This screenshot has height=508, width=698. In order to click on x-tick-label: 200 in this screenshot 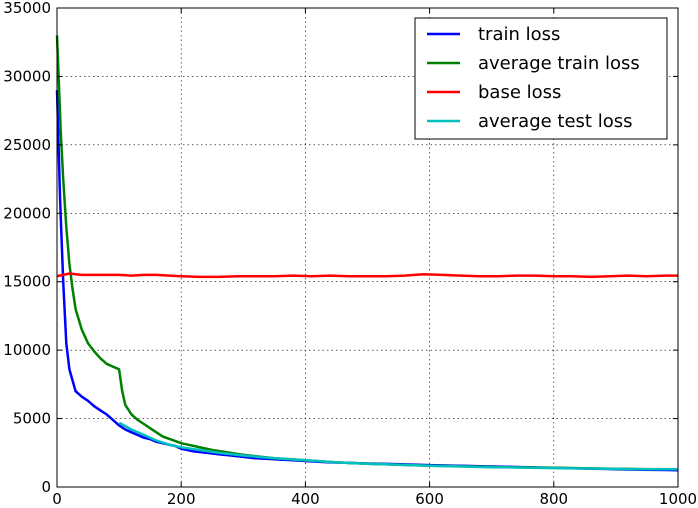, I will do `click(181, 499)`.